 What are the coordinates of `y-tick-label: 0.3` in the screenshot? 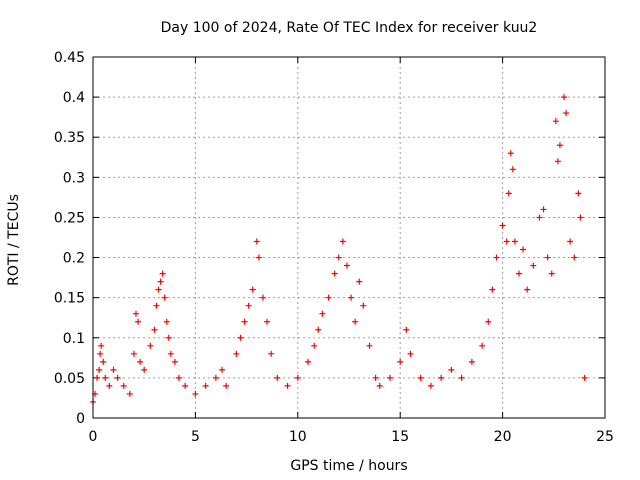 It's located at (74, 178).